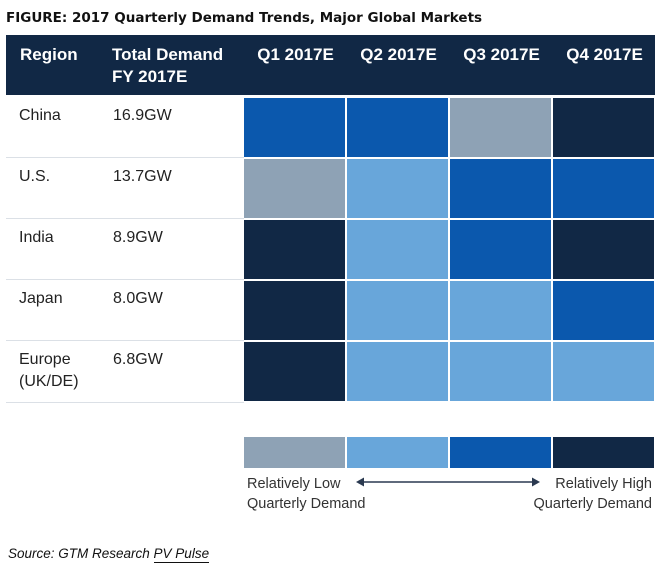 This screenshot has height=570, width=661. I want to click on source-link: PV Pulse, so click(181, 554).